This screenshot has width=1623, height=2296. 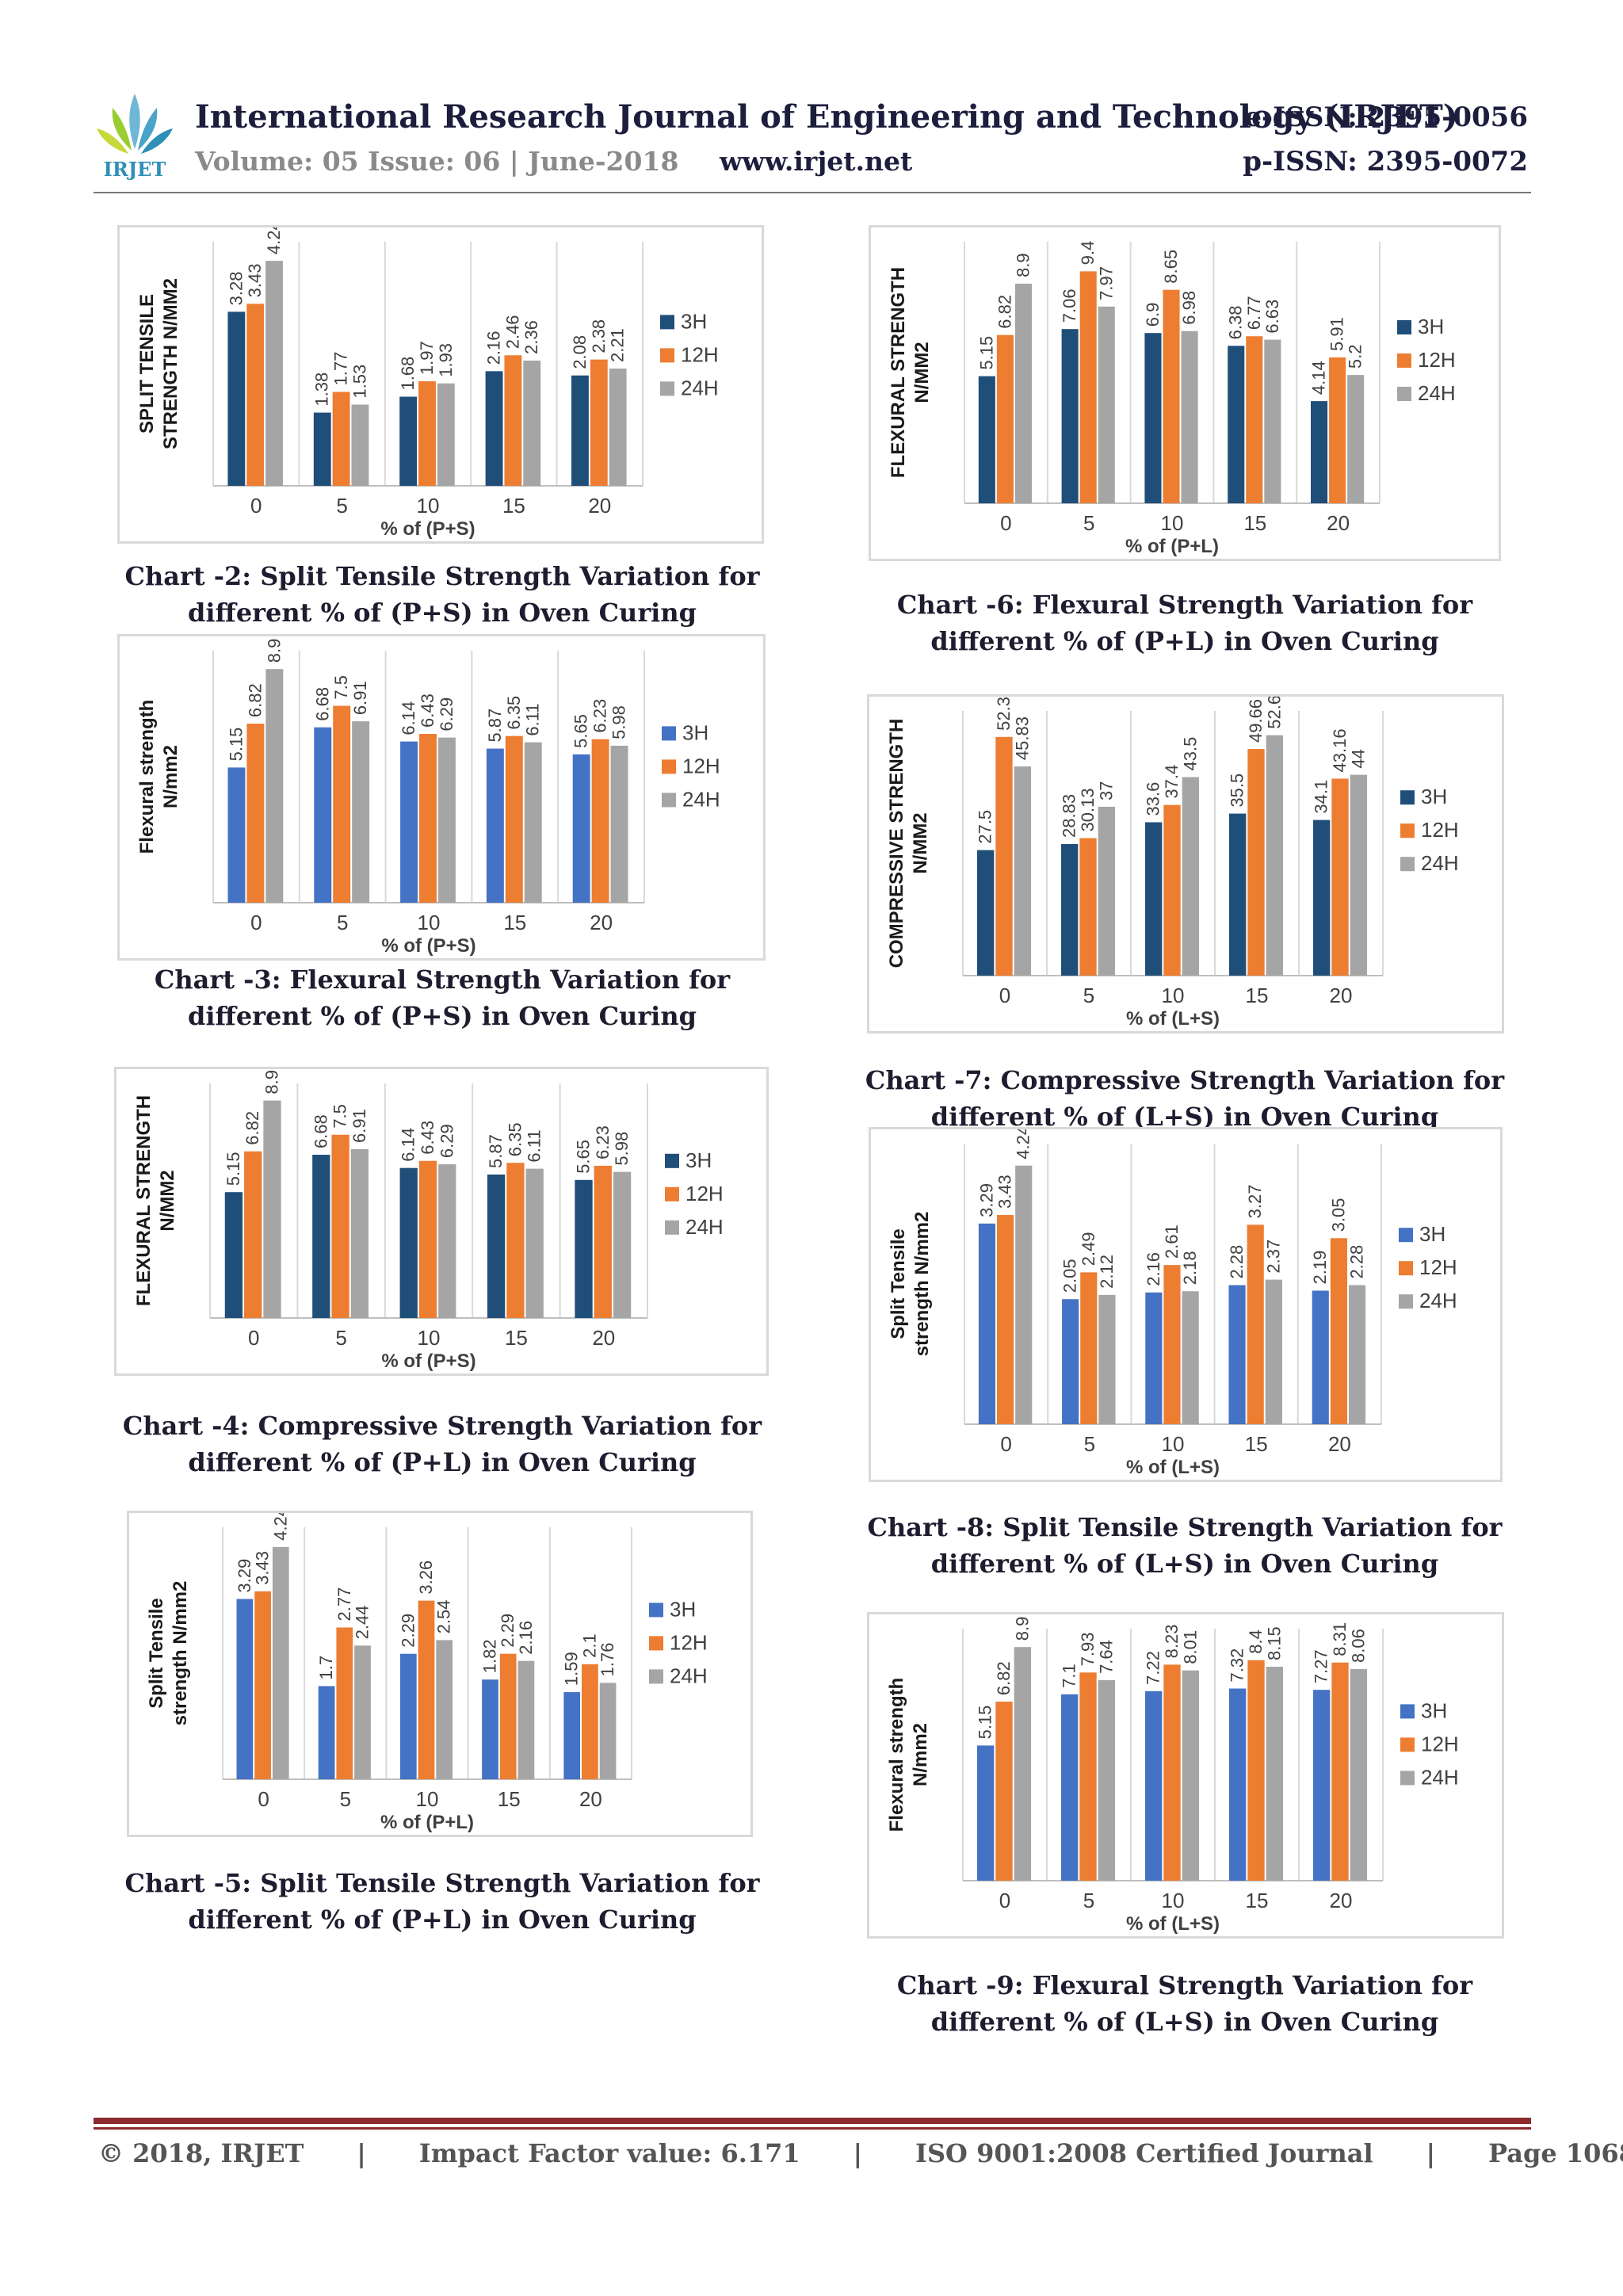 What do you see at coordinates (1237, 791) in the screenshot?
I see `data-label: 35.5` at bounding box center [1237, 791].